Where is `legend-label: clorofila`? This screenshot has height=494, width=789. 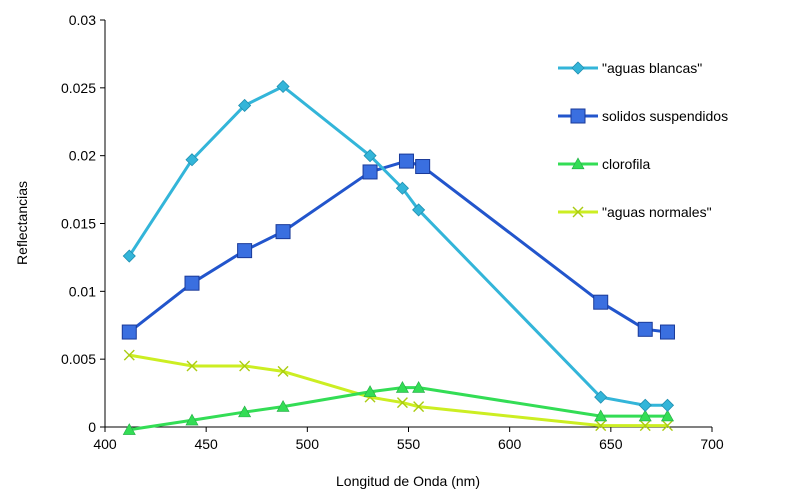 legend-label: clorofila is located at coordinates (626, 164).